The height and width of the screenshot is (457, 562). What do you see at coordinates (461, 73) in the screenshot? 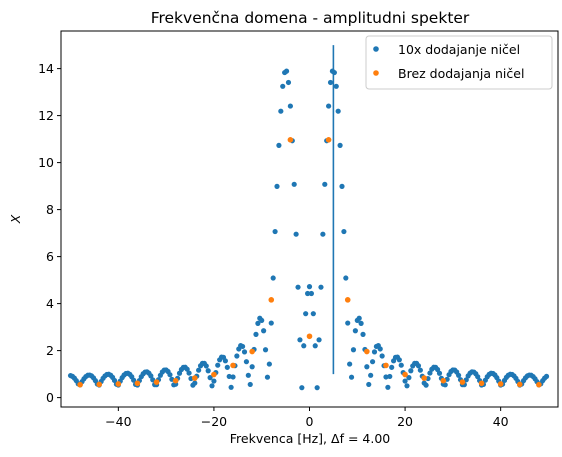
I see `legend-label-series-2: Brez dodajanja ničel` at bounding box center [461, 73].